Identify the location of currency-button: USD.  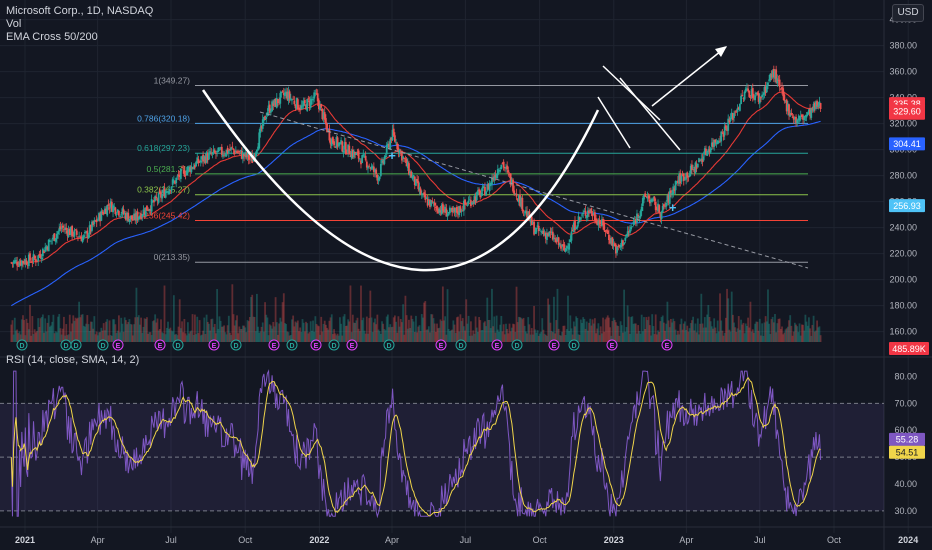
(908, 13).